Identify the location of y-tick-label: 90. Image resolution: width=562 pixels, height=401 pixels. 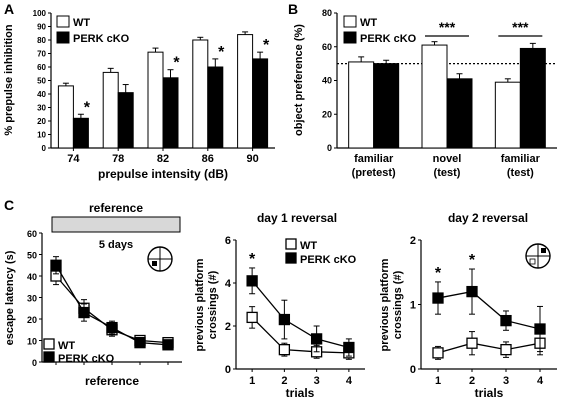
(41, 27).